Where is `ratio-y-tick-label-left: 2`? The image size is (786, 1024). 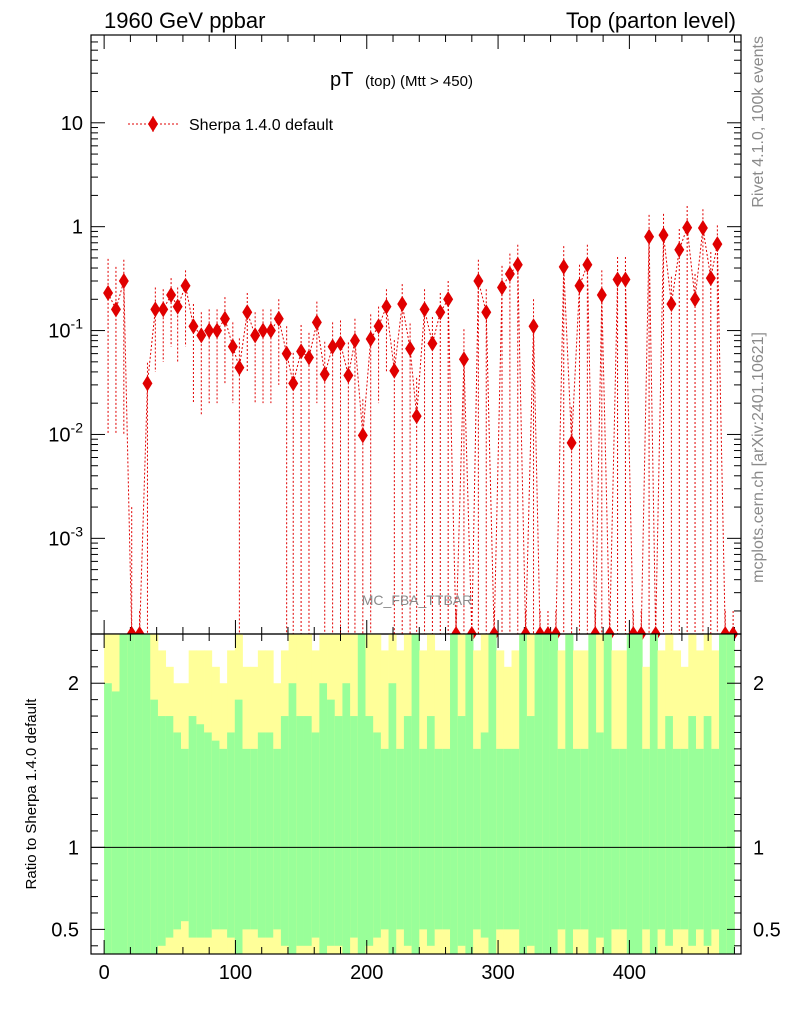 ratio-y-tick-label-left: 2 is located at coordinates (73, 684).